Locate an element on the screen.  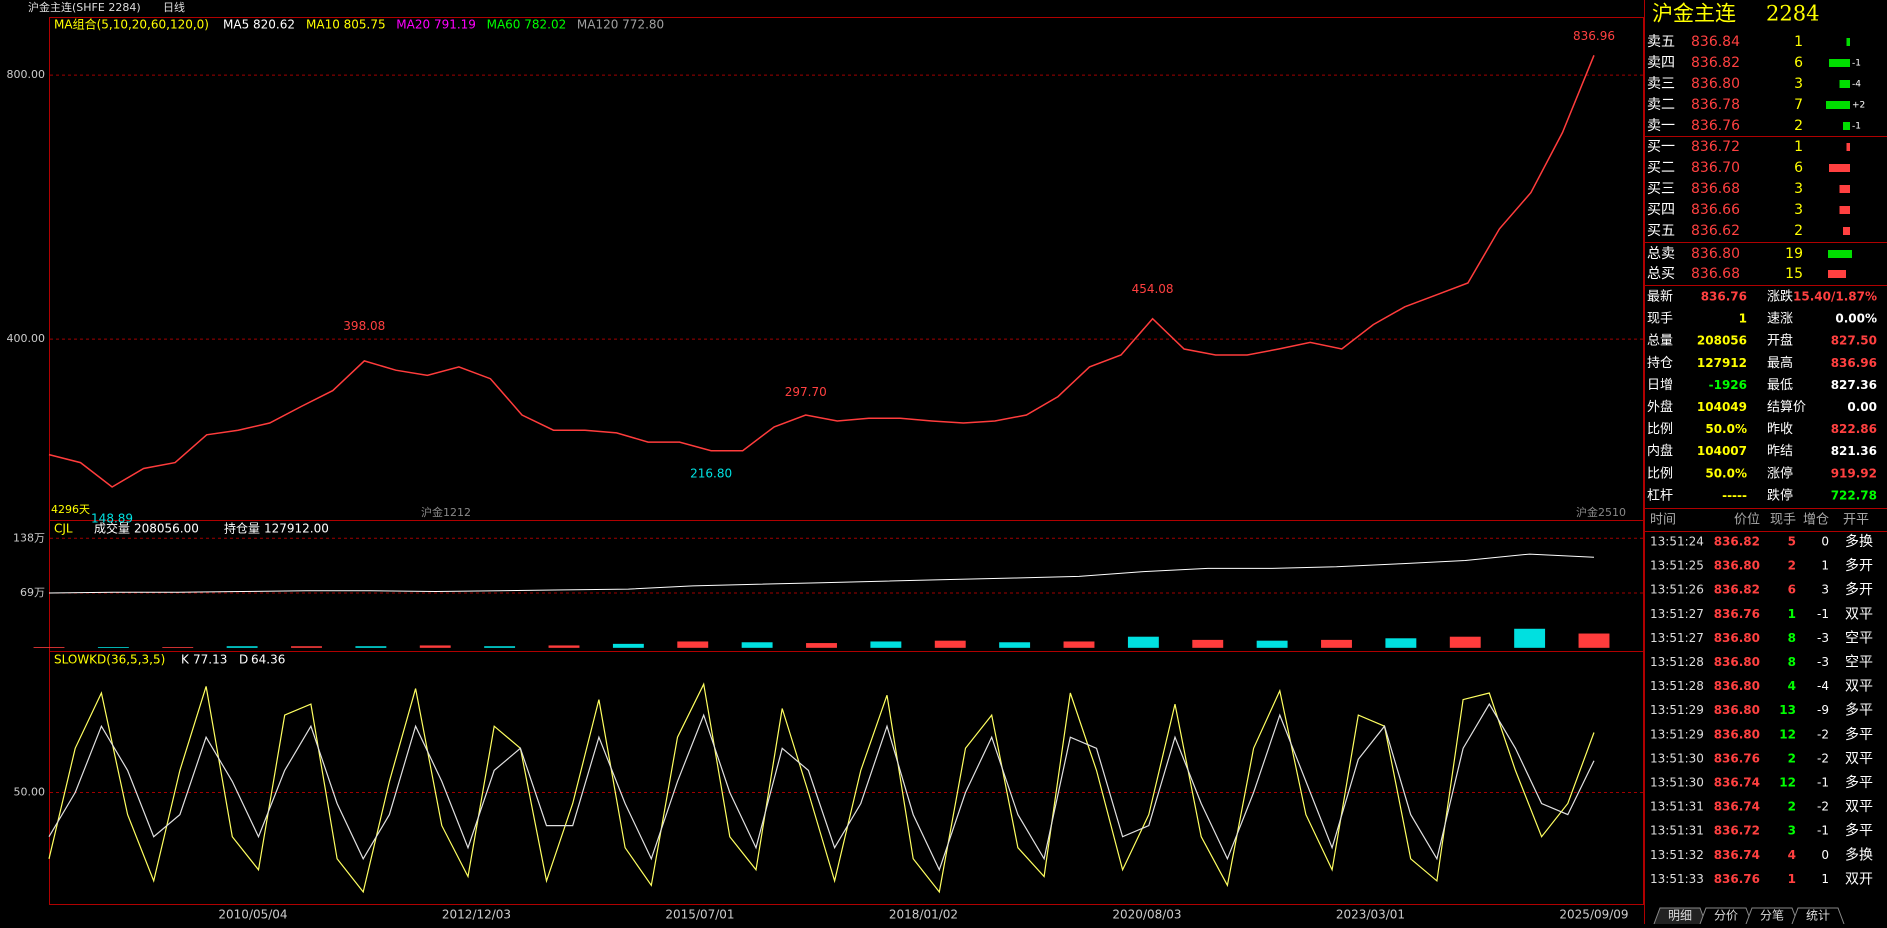
stat-value: 822.86 is located at coordinates (1854, 429).